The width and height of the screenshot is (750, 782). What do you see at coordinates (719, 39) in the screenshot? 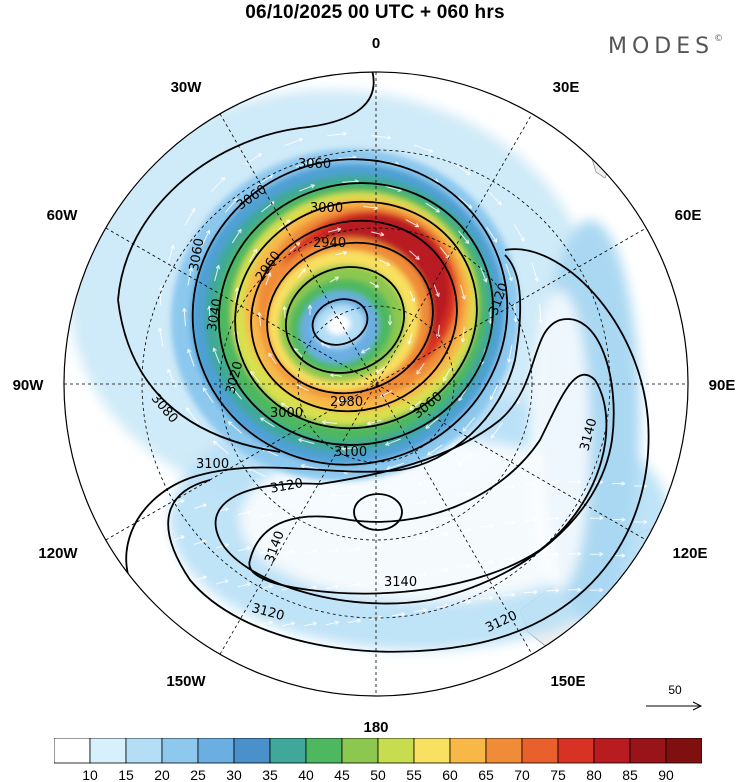
I see `brand-copyright: ©` at bounding box center [719, 39].